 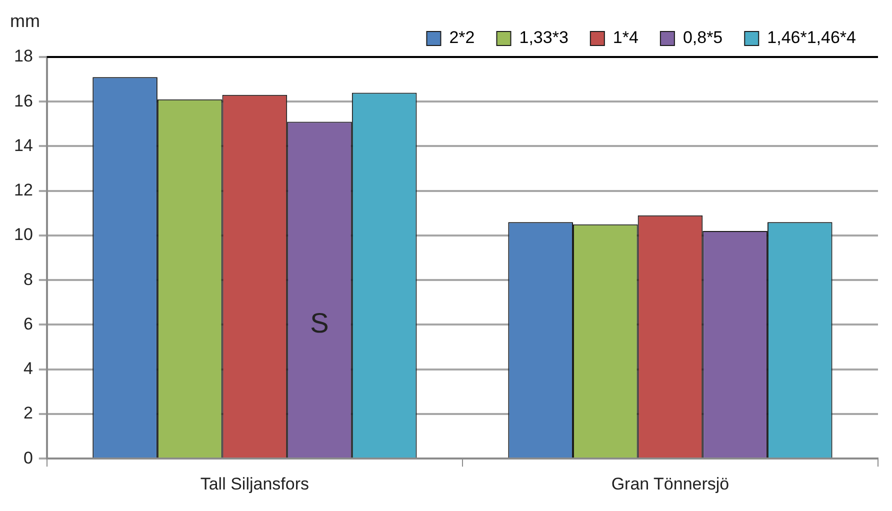 What do you see at coordinates (25, 20) in the screenshot?
I see `y-axis-title: mm` at bounding box center [25, 20].